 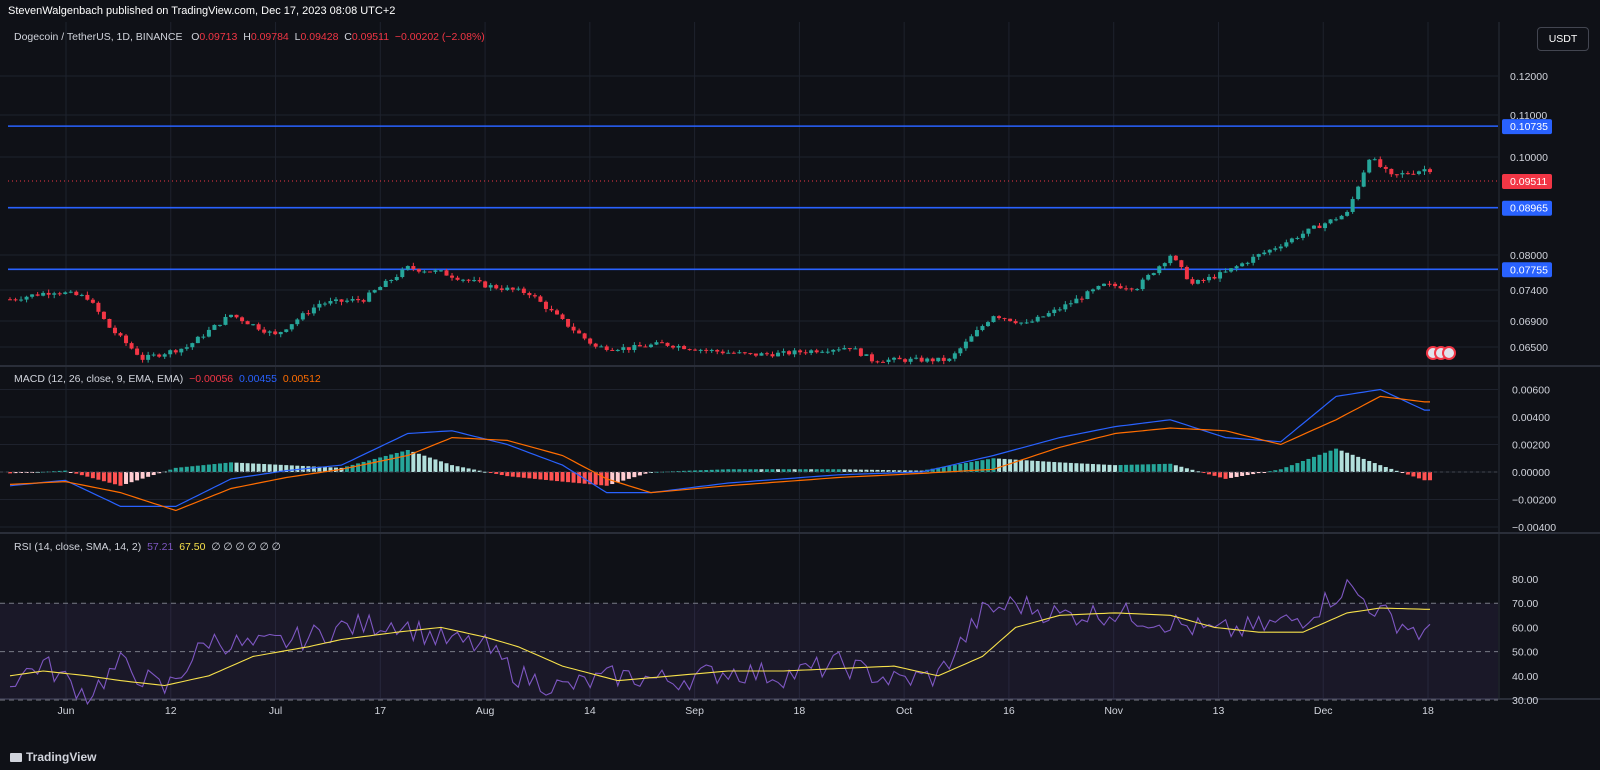 What do you see at coordinates (61, 757) in the screenshot?
I see `tv-logo-text: TradingView` at bounding box center [61, 757].